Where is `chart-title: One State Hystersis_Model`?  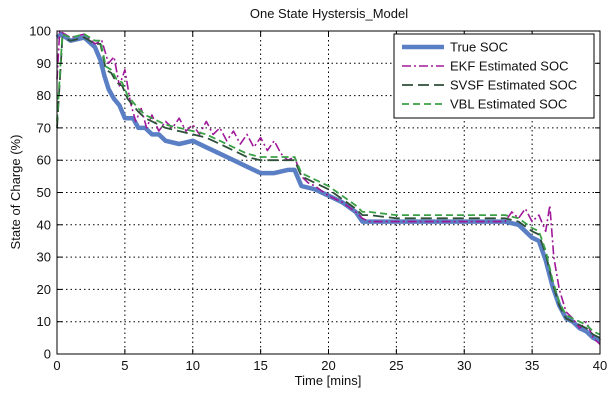 chart-title: One State Hystersis_Model is located at coordinates (329, 13).